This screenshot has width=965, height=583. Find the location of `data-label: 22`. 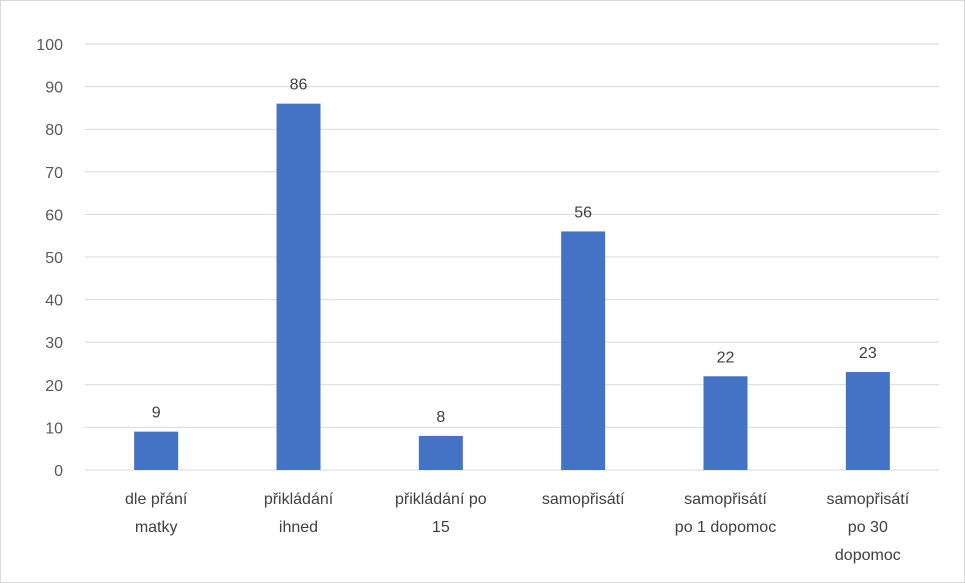

data-label: 22 is located at coordinates (726, 357).